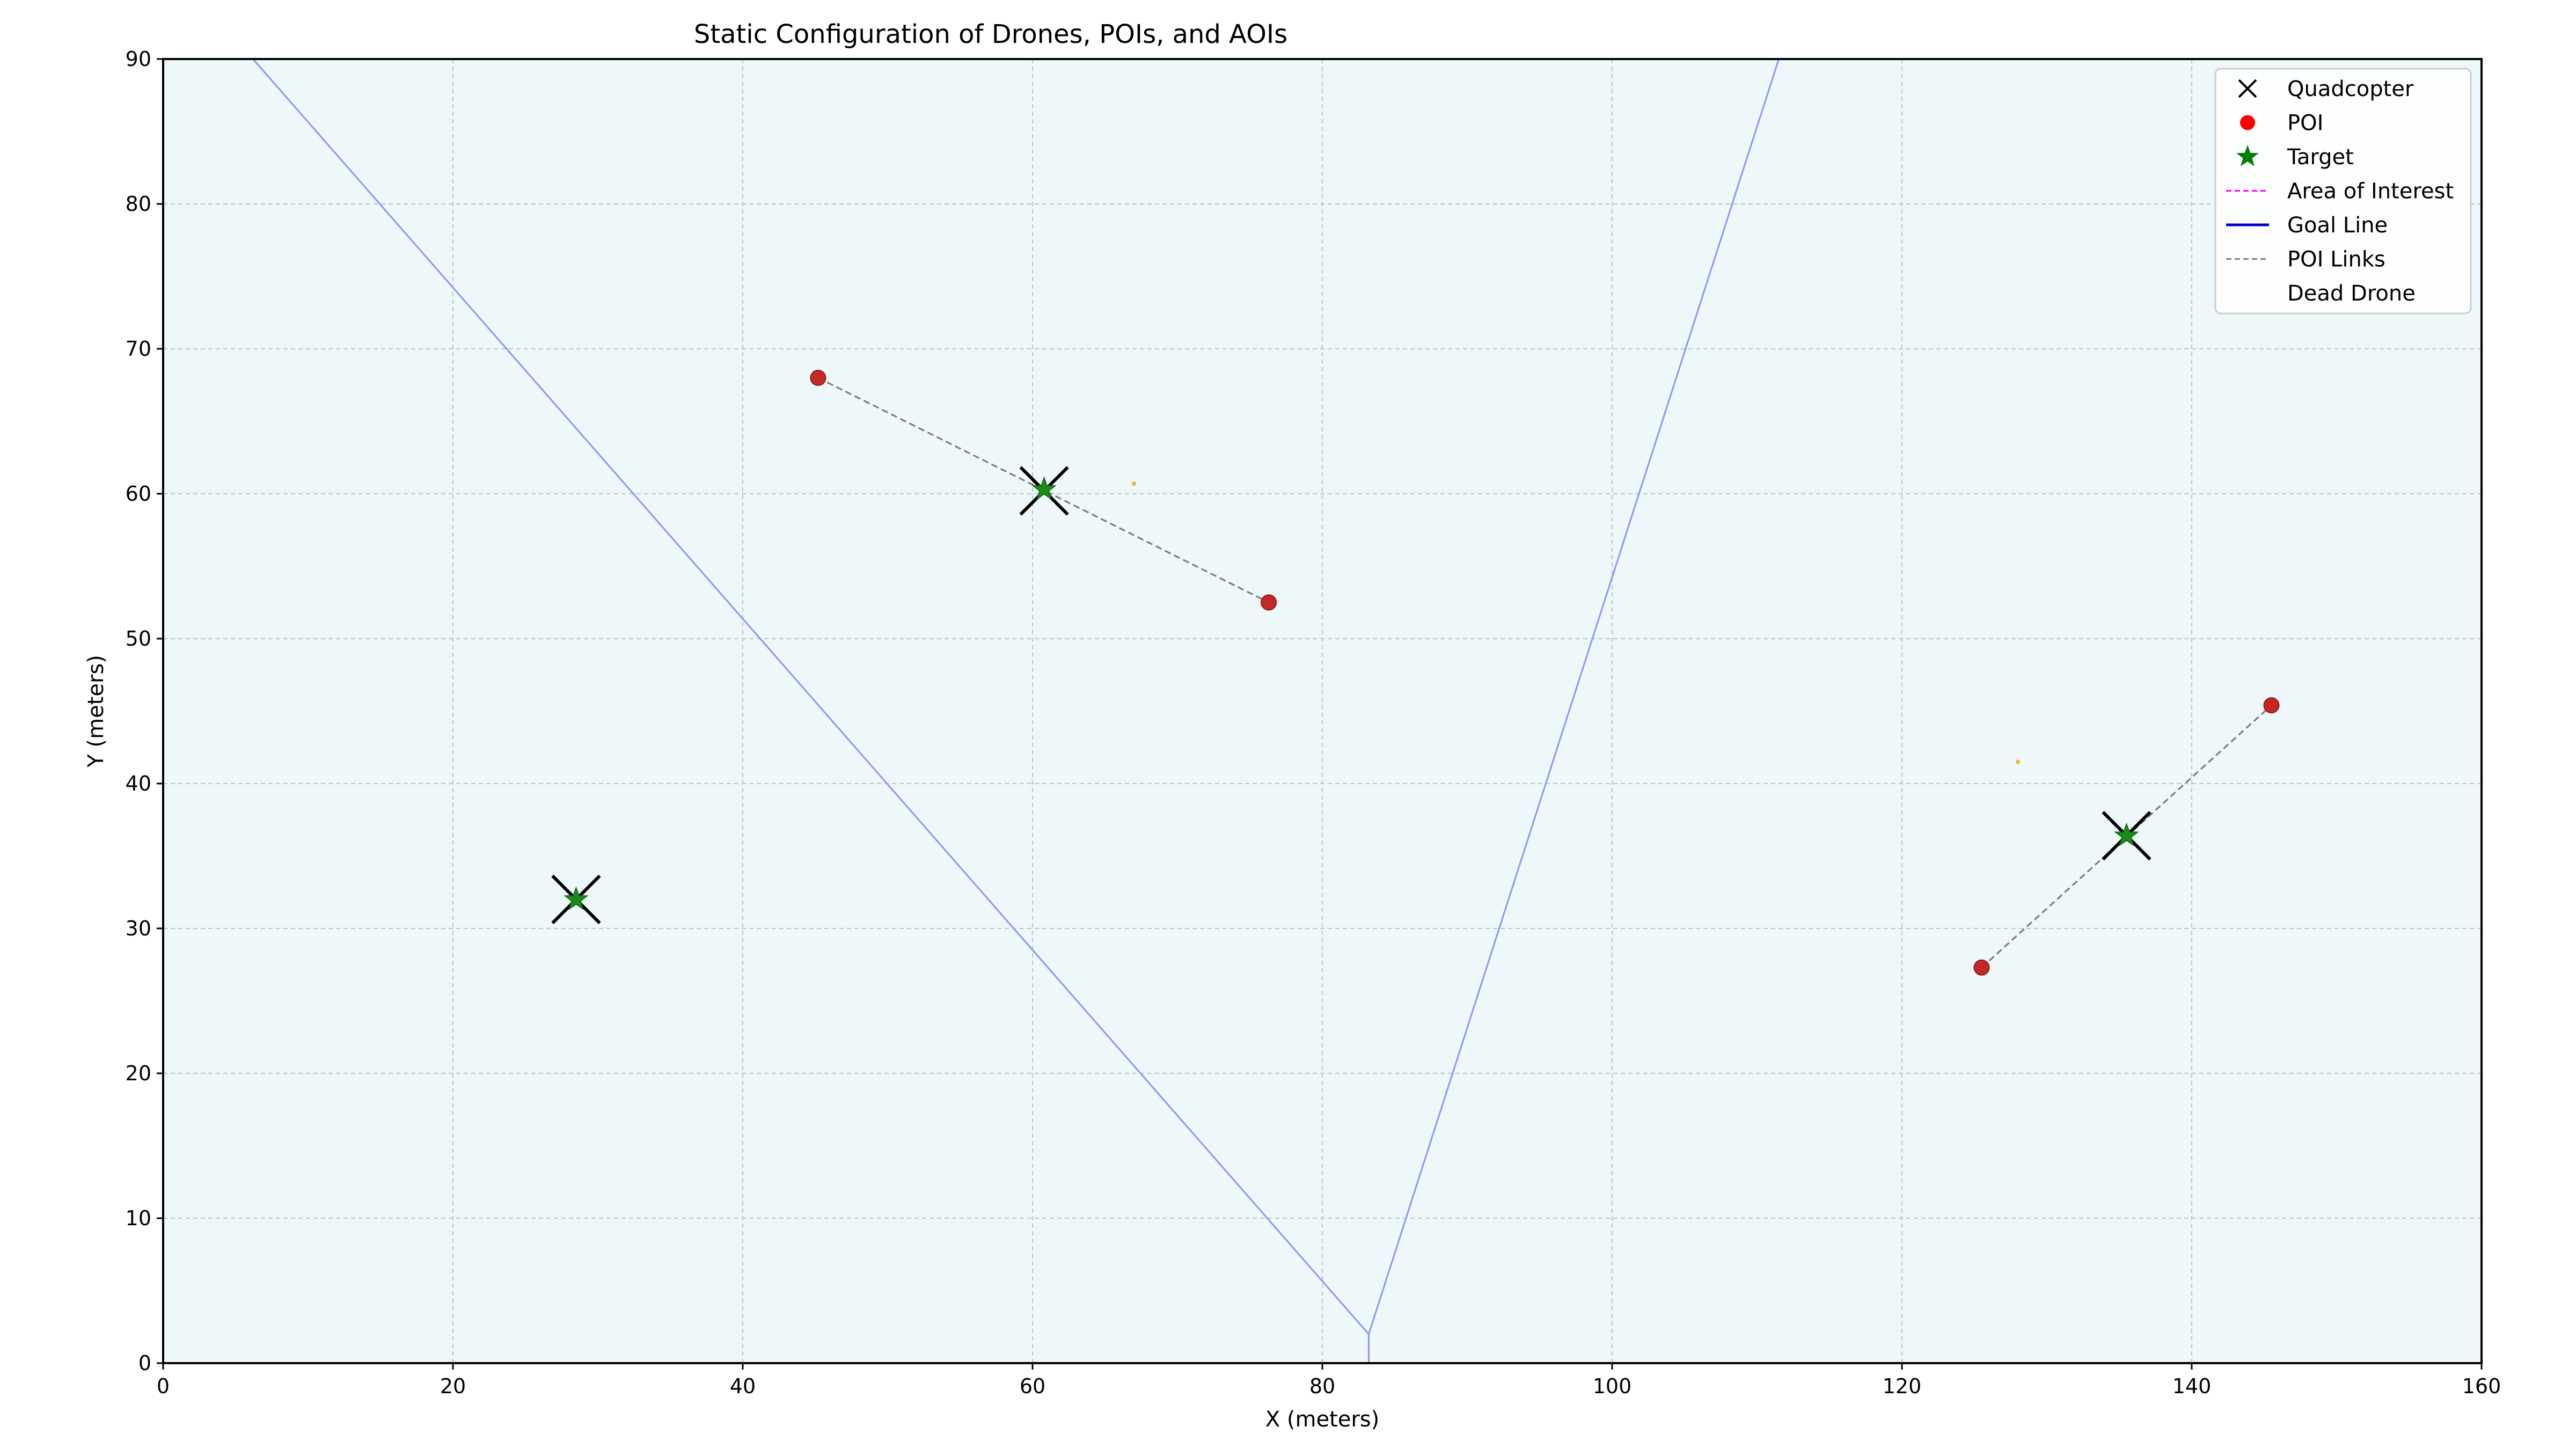 This screenshot has width=2576, height=1449. Describe the element at coordinates (138, 204) in the screenshot. I see `y-tick-label: 80` at that location.